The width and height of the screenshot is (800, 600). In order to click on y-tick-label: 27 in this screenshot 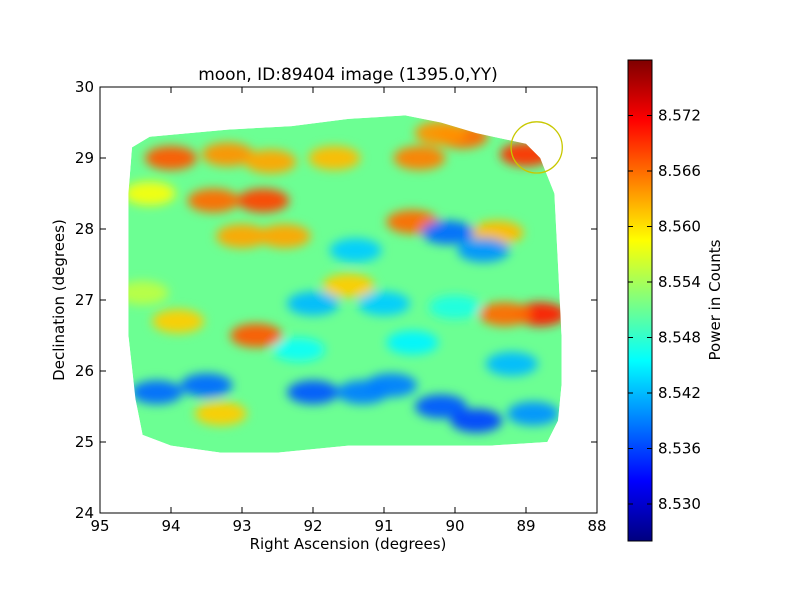, I will do `click(84, 300)`.